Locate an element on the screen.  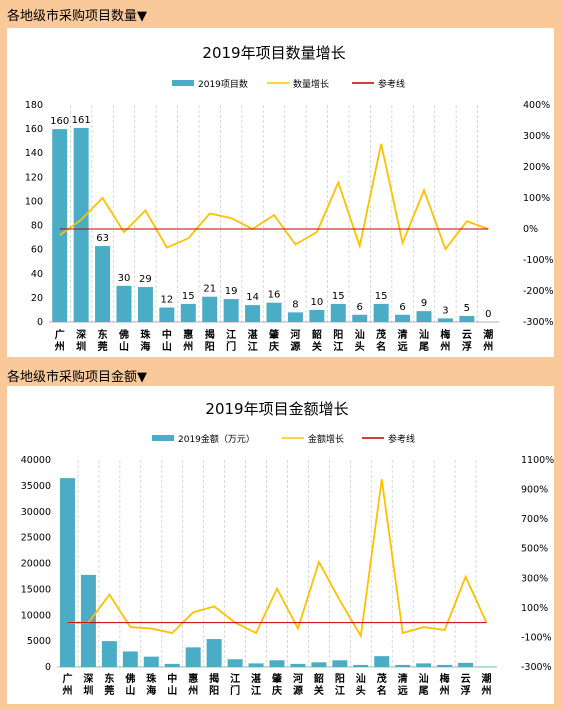
y-tick-label: 60 is located at coordinates (37, 250).